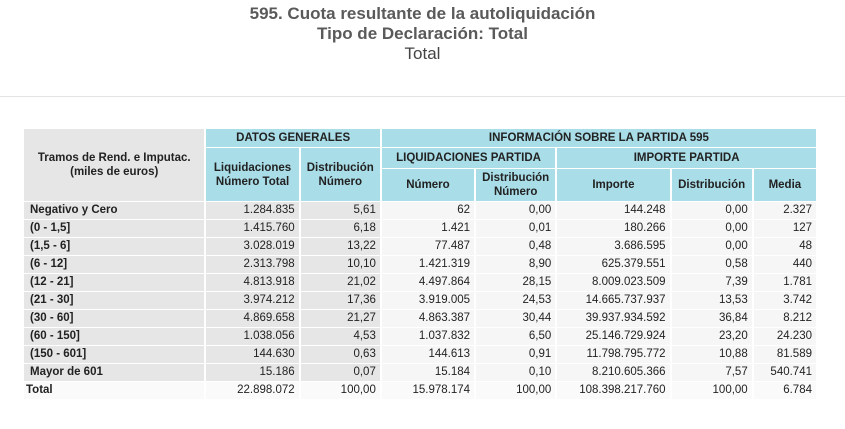  What do you see at coordinates (516, 390) in the screenshot?
I see `total-distribucion-numero: 100,00` at bounding box center [516, 390].